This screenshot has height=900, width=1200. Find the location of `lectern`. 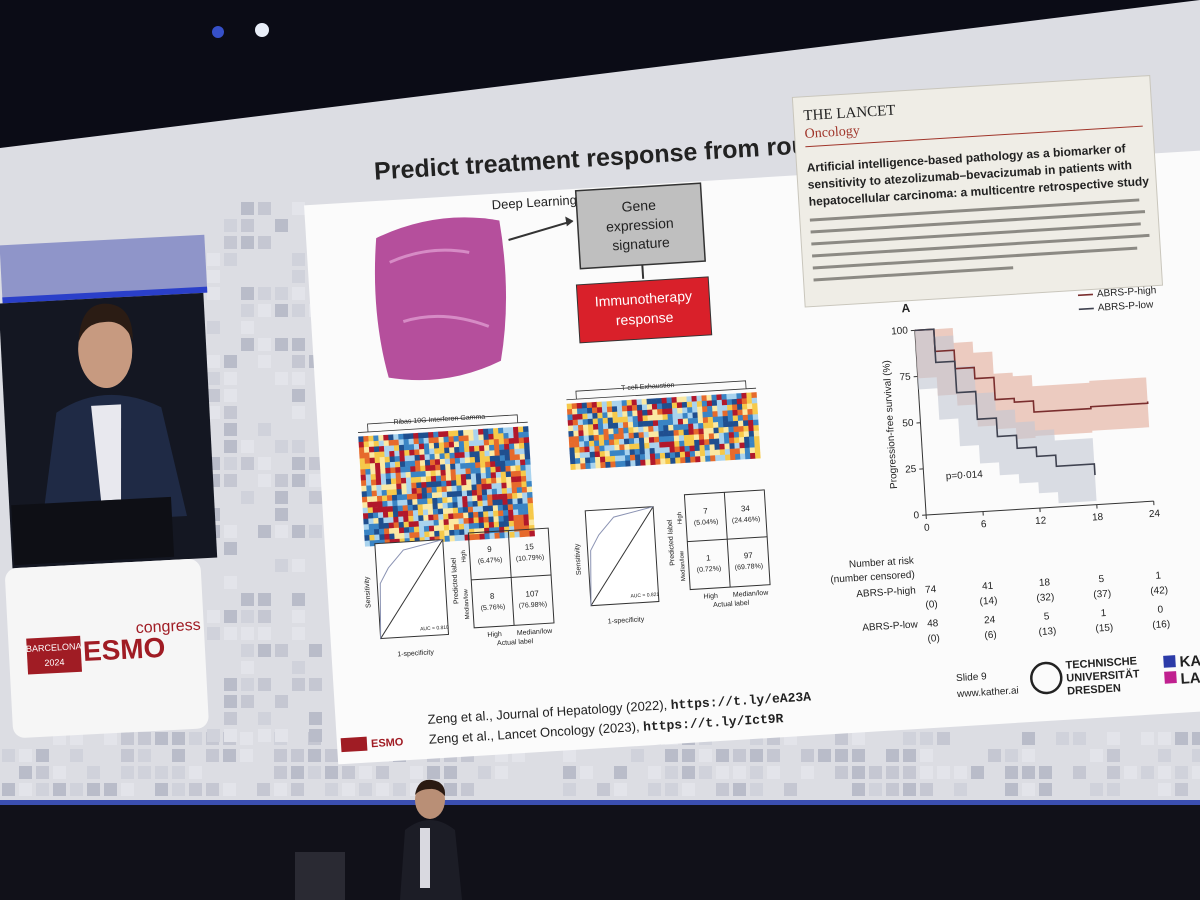

lectern is located at coordinates (320, 876).